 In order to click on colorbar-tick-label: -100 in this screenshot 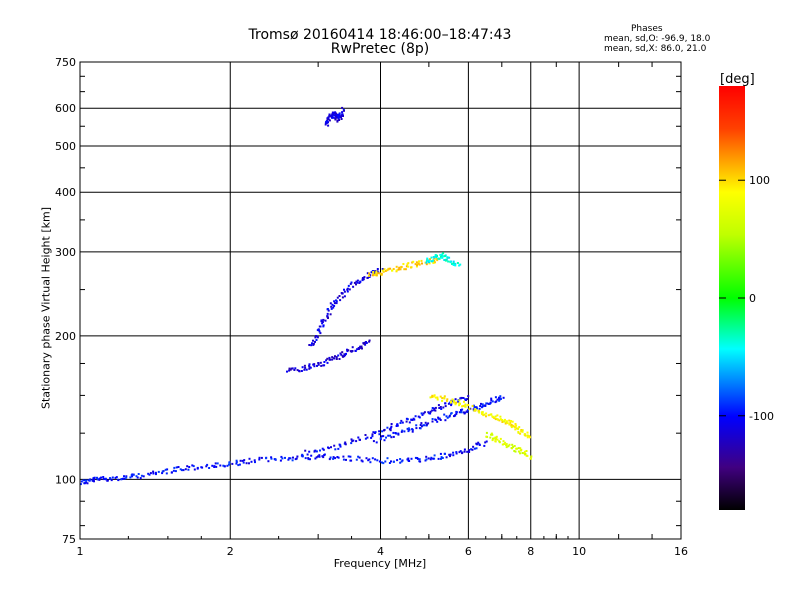, I will do `click(761, 416)`.